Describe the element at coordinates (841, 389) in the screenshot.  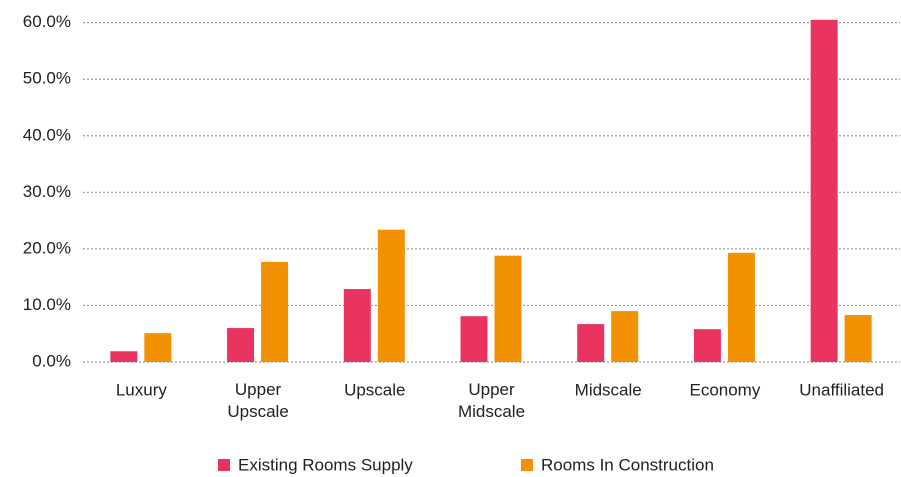
I see `x-tick-label: Unaffiliated` at that location.